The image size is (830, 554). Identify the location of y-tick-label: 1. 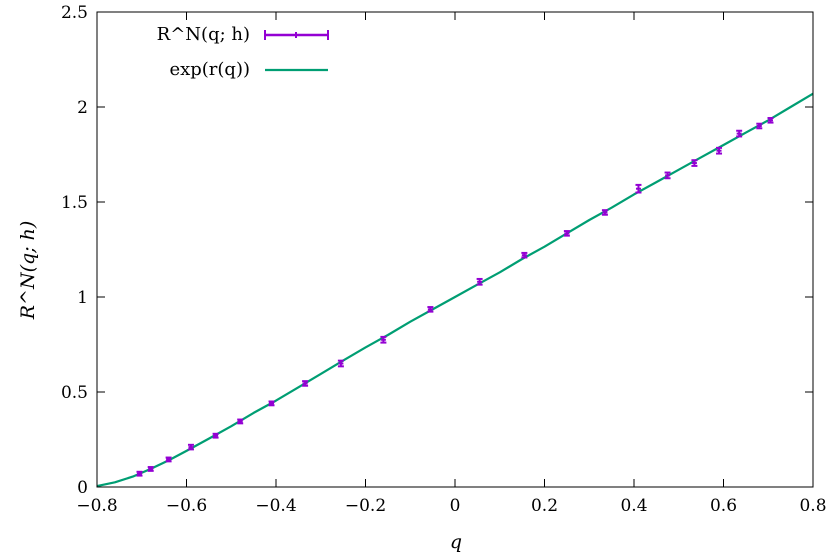
(82, 298).